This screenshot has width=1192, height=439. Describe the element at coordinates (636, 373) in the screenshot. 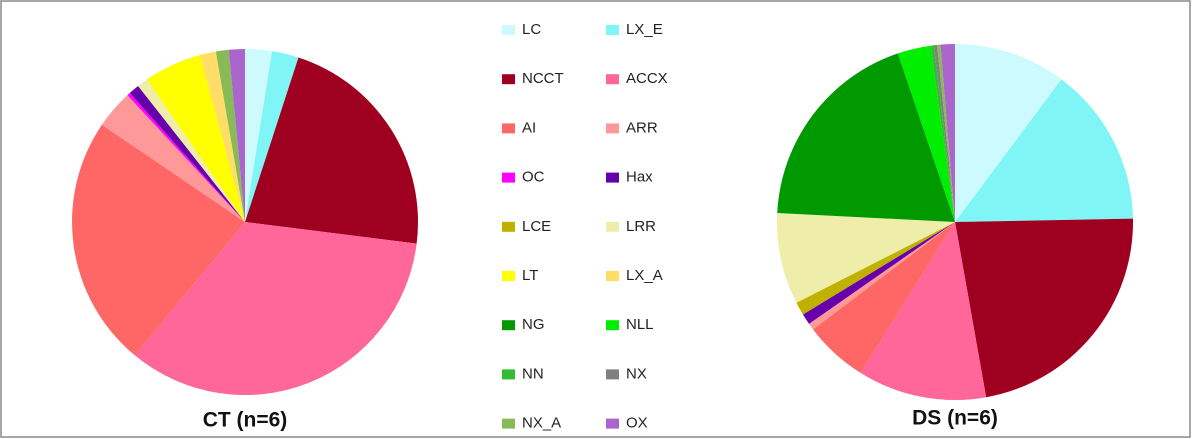

I see `legend-label: NX` at that location.